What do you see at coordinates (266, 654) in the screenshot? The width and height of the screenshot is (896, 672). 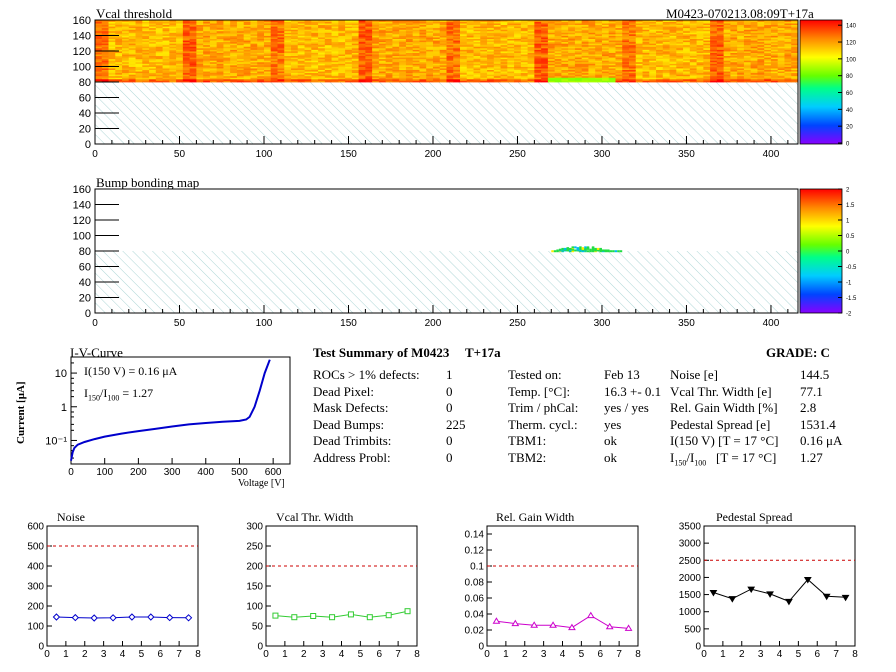 I see `trend-x-tick-label: 0` at bounding box center [266, 654].